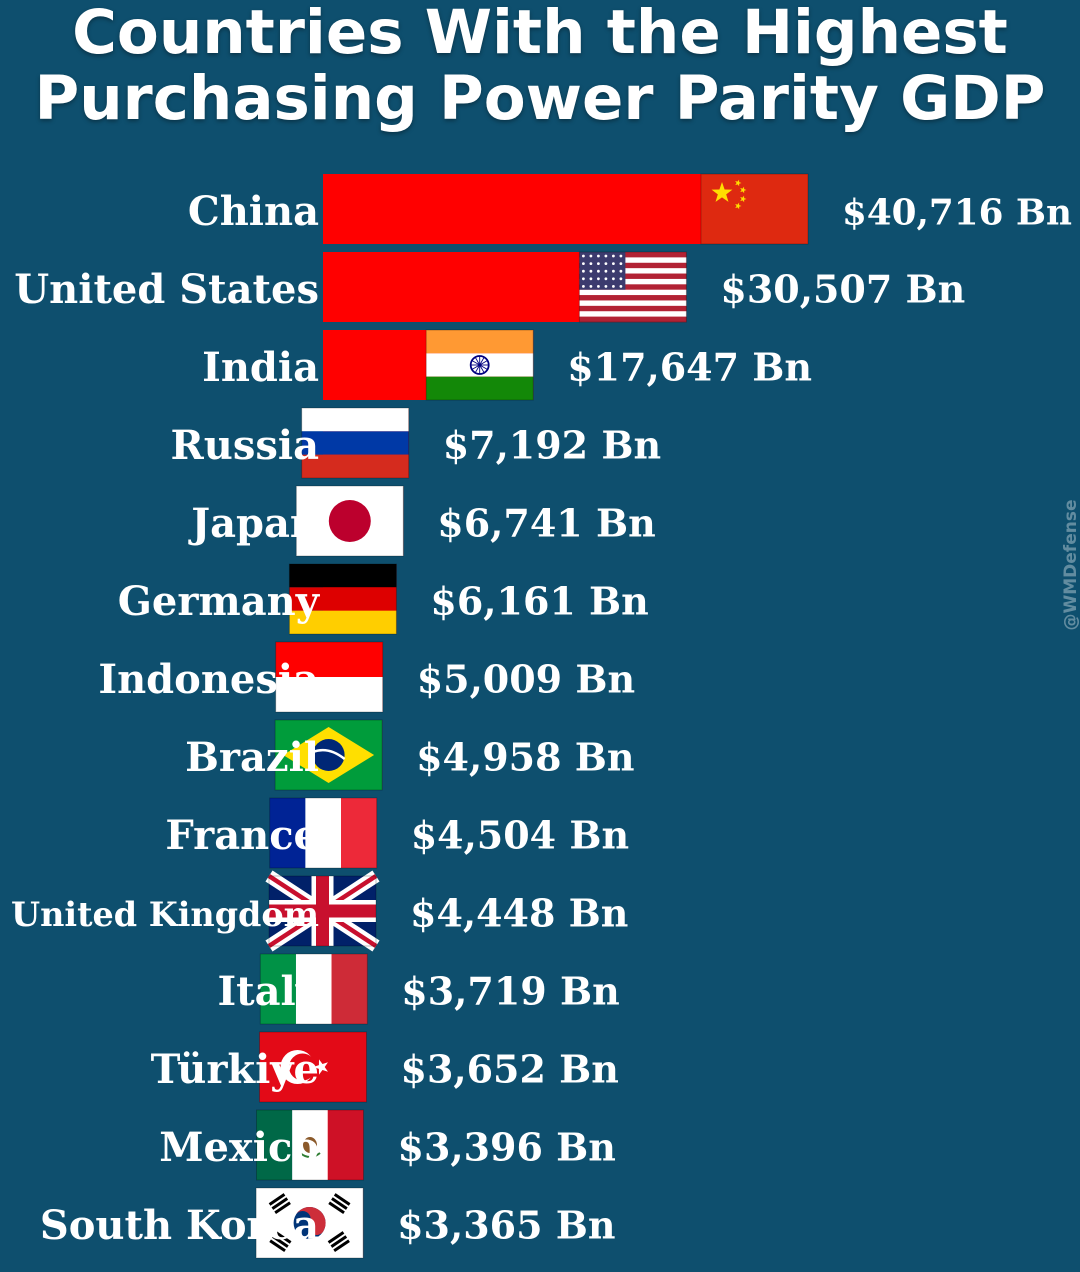 This screenshot has height=1272, width=1080. Describe the element at coordinates (510, 1069) in the screenshot. I see `value-label: $3,652 Bn` at that location.